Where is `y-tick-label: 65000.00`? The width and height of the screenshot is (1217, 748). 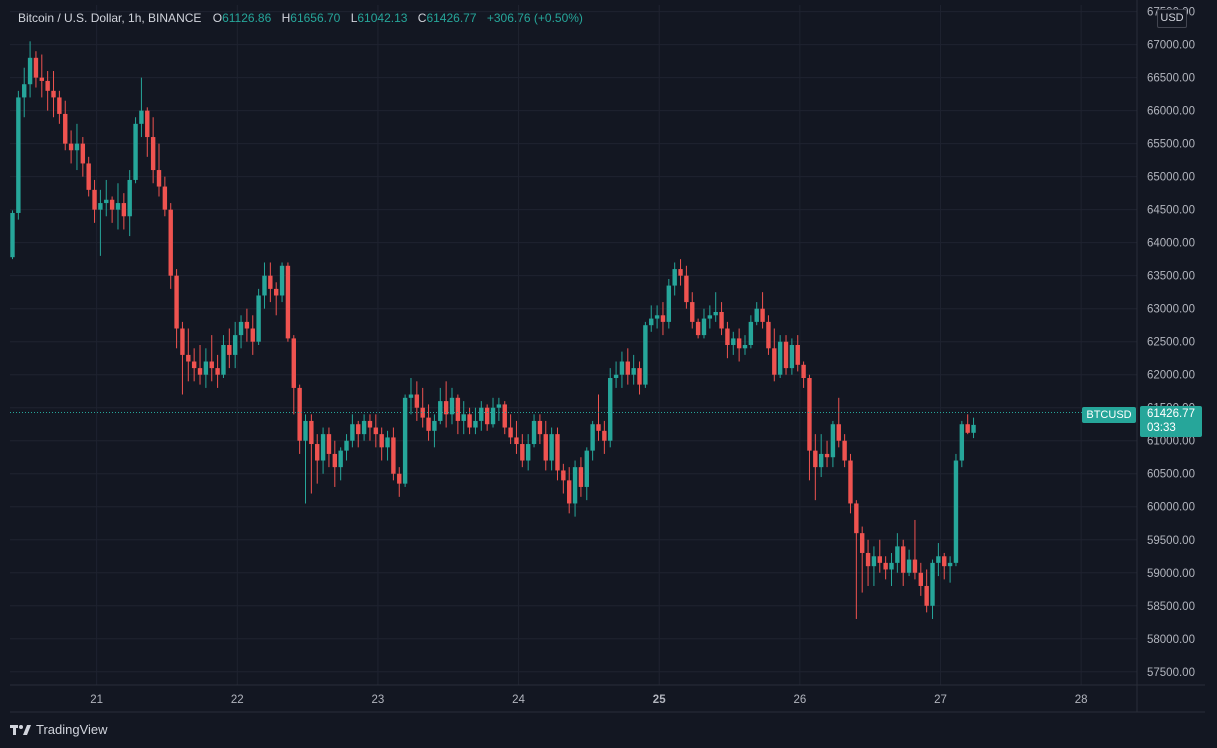
y-tick-label: 65000.00 is located at coordinates (1171, 178).